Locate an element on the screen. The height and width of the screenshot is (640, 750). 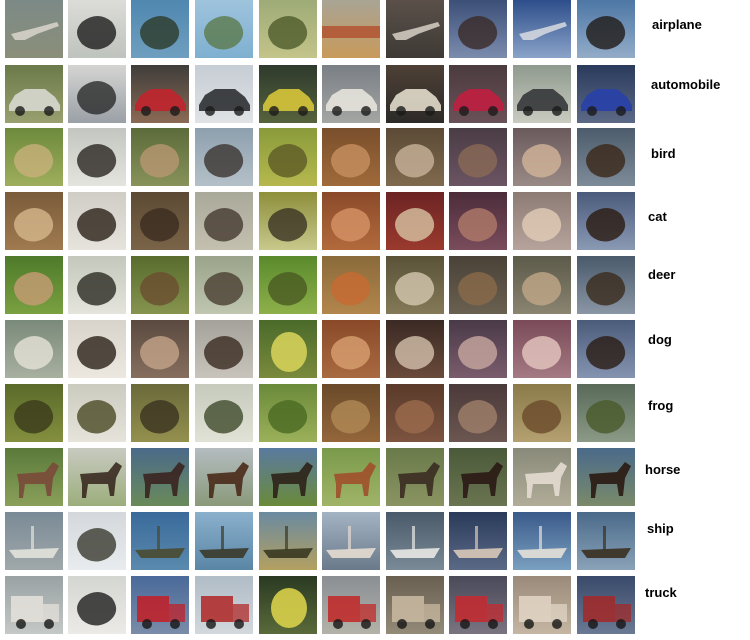
sample-row-cat is located at coordinates (375, 221).